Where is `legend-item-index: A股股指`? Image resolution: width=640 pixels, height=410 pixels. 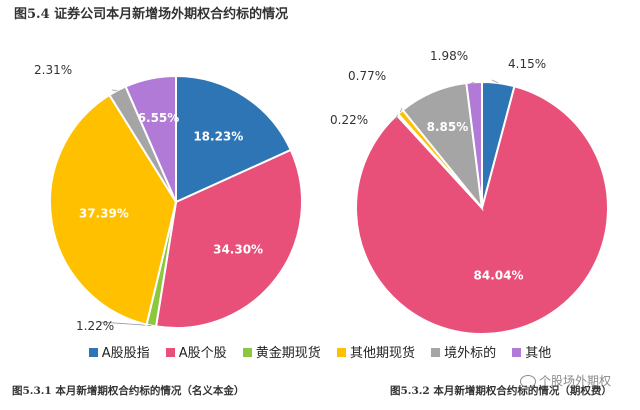
legend-item-index: A股股指 is located at coordinates (119, 351).